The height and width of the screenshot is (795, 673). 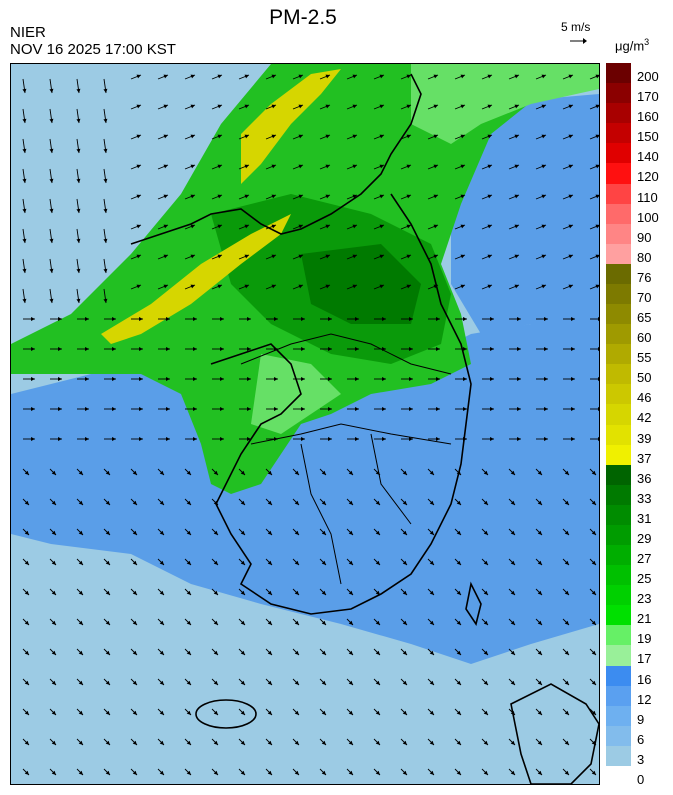 I want to click on yellow-pm-streak-north, so click(x=291, y=126).